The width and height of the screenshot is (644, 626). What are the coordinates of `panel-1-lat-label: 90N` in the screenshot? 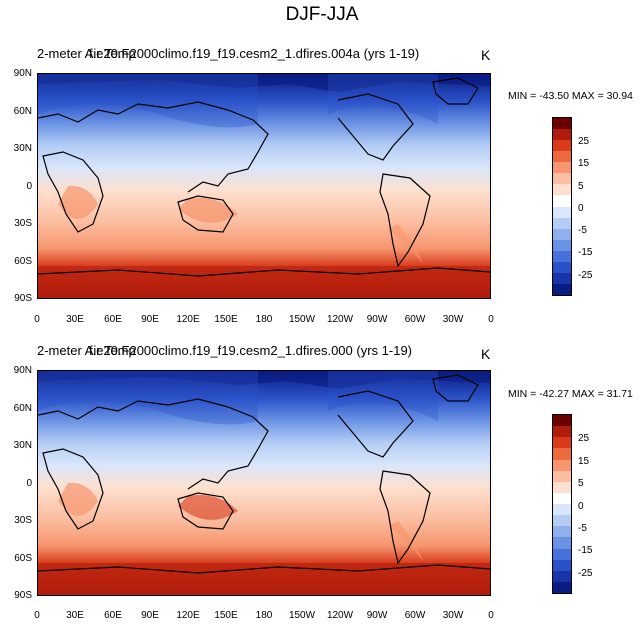 It's located at (22, 73).